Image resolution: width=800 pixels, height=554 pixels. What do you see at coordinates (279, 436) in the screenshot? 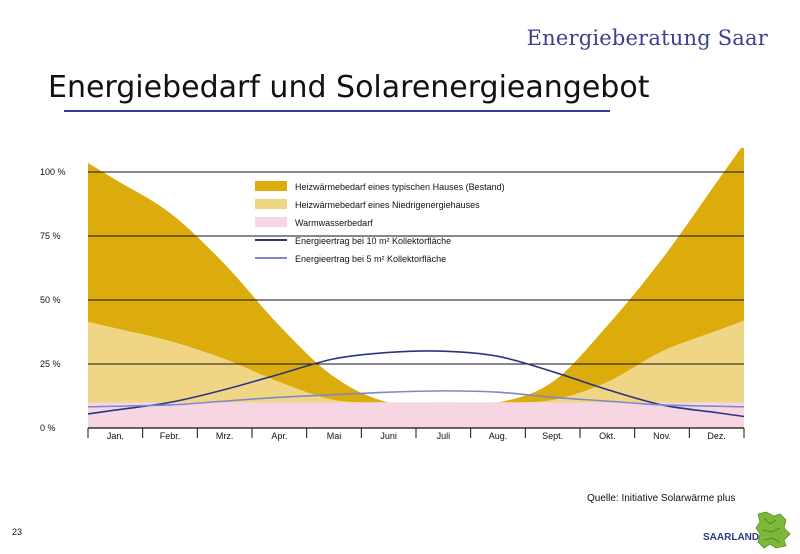
I see `x-tick-label: Apr.` at bounding box center [279, 436].